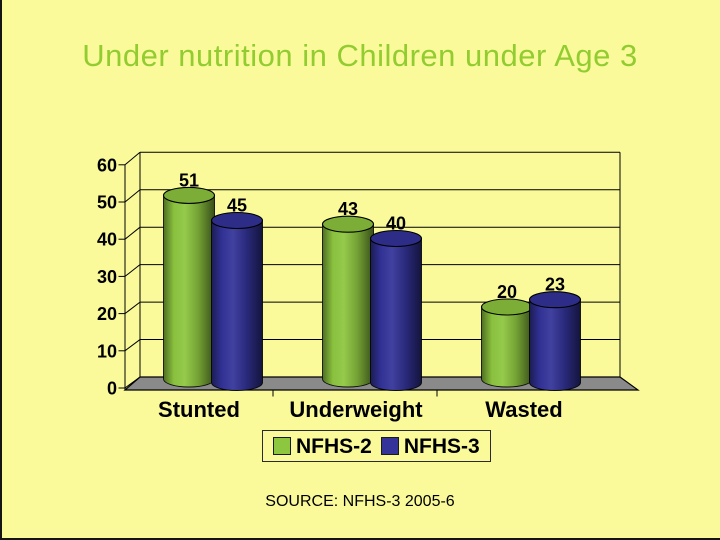 The width and height of the screenshot is (720, 540). What do you see at coordinates (360, 501) in the screenshot?
I see `source-note: SOURCE: NFHS-3 2005-6` at bounding box center [360, 501].